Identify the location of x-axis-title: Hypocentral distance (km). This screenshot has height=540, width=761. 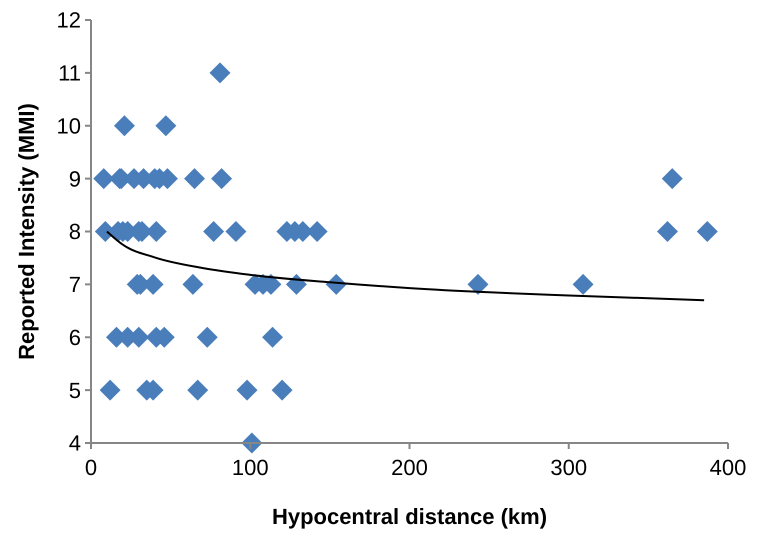
(410, 516).